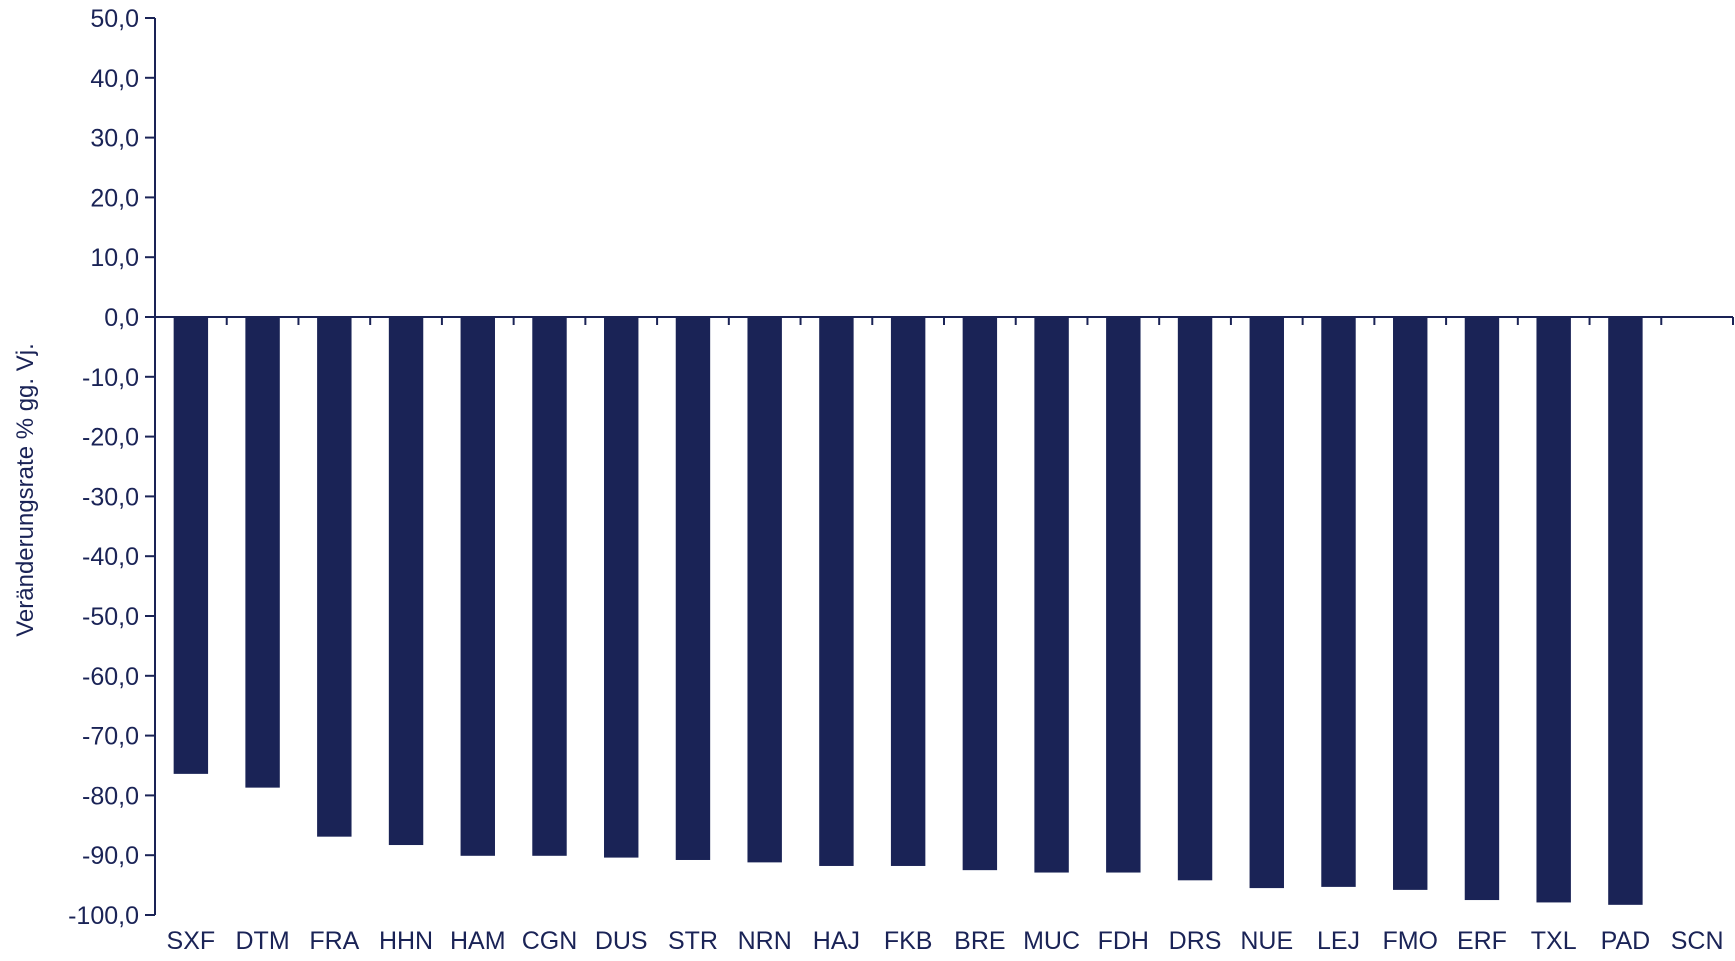 Image resolution: width=1735 pixels, height=961 pixels. I want to click on bar-cgn, so click(549, 586).